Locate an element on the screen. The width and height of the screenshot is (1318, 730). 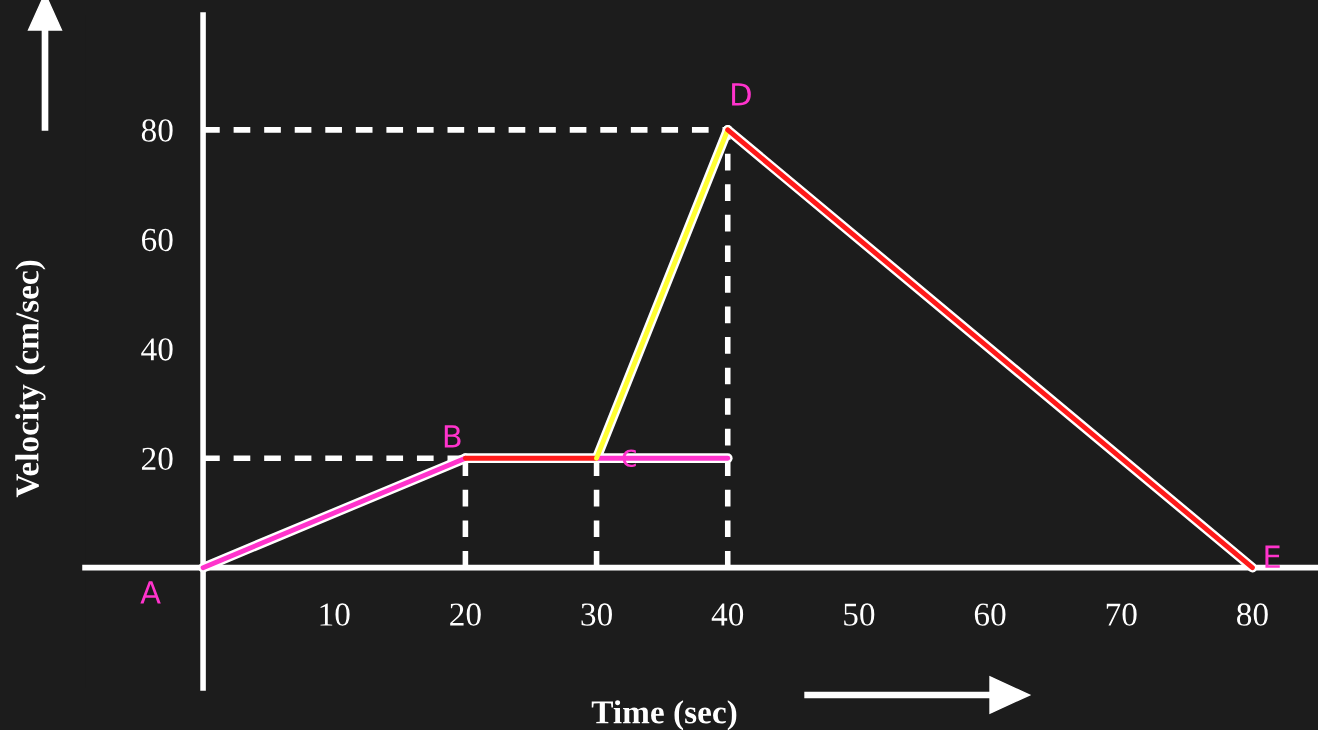
annotation: B is located at coordinates (452, 436).